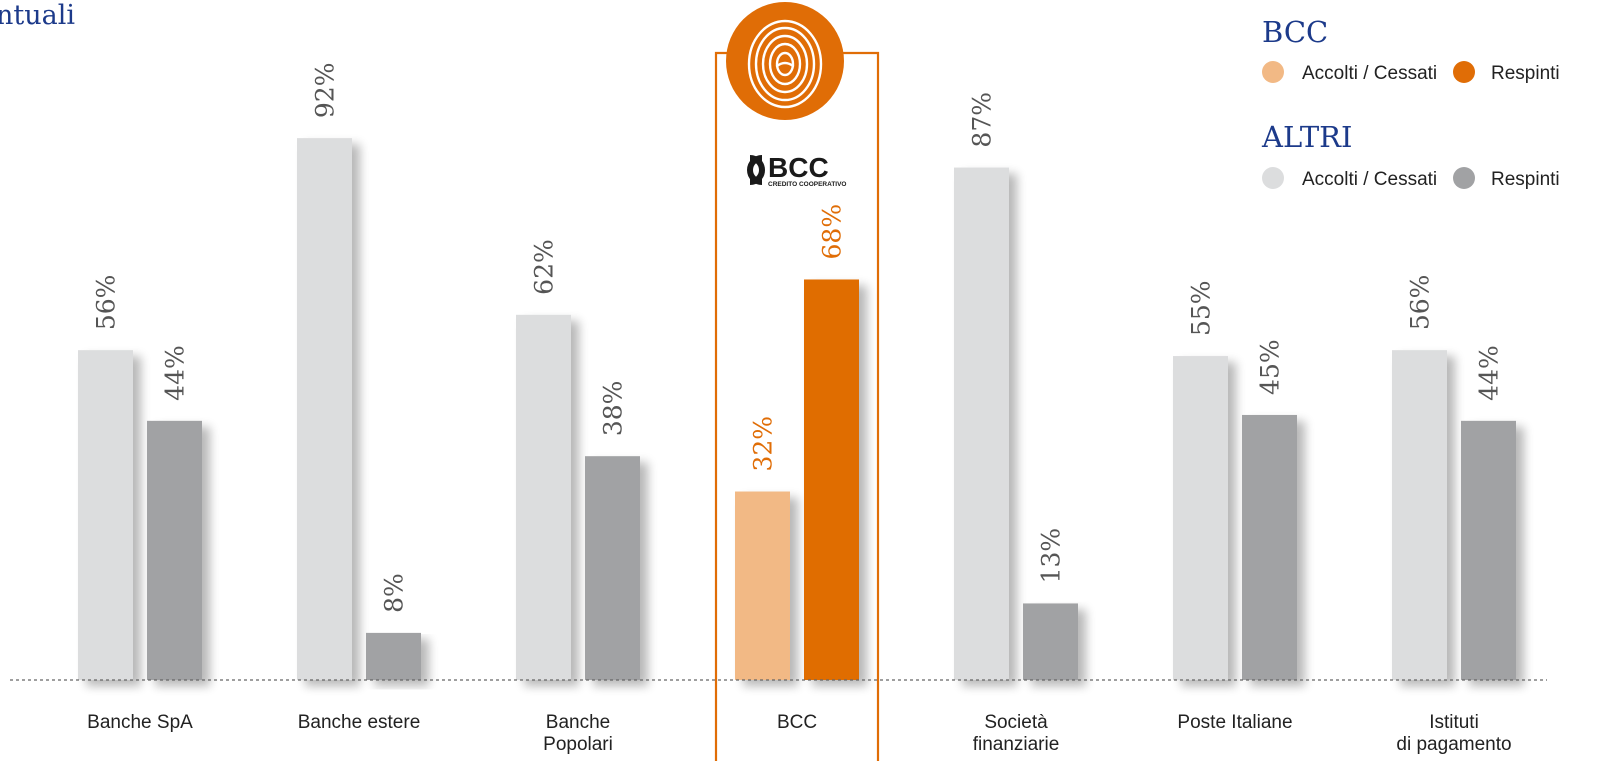 This screenshot has width=1602, height=761. Describe the element at coordinates (1270, 367) in the screenshot. I see `value-label-respinti-5: 45%` at that location.